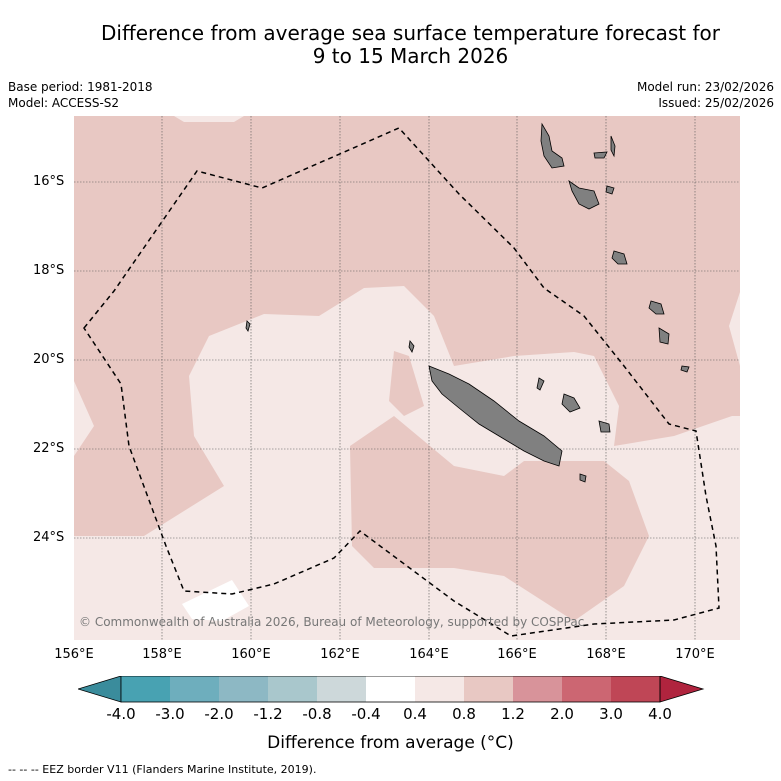 The image size is (781, 781). I want to click on colorbar-tick: 0.8, so click(464, 714).